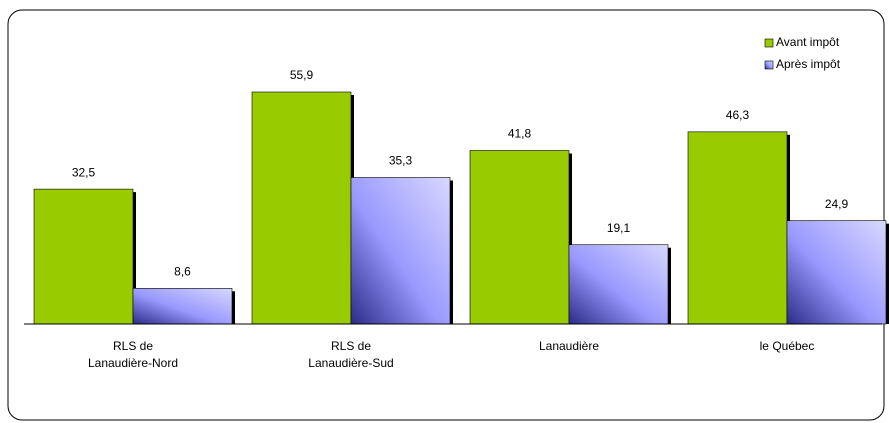 The height and width of the screenshot is (423, 889). I want to click on value-label: 19,1, so click(619, 228).